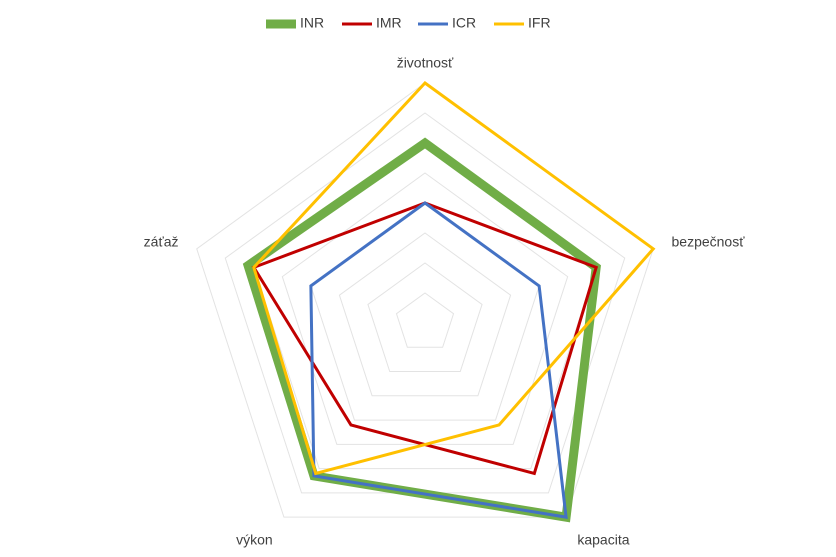  Describe the element at coordinates (389, 23) in the screenshot. I see `legend-label: IMR` at that location.